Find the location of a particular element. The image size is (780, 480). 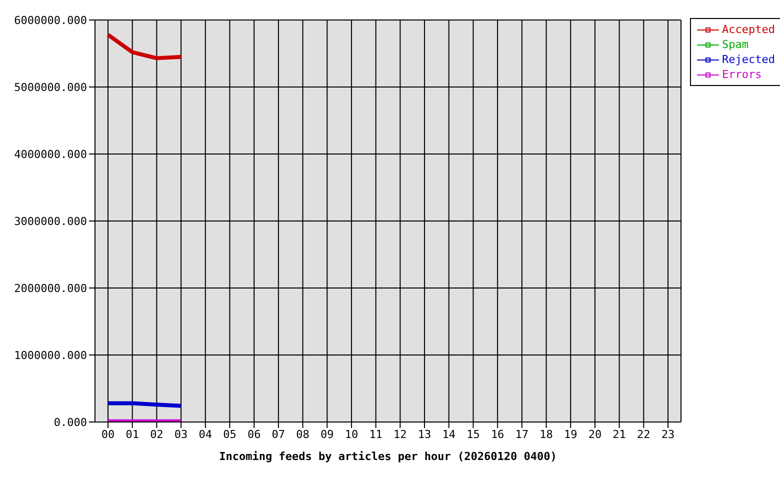

x-tick-label: 14 is located at coordinates (449, 434).